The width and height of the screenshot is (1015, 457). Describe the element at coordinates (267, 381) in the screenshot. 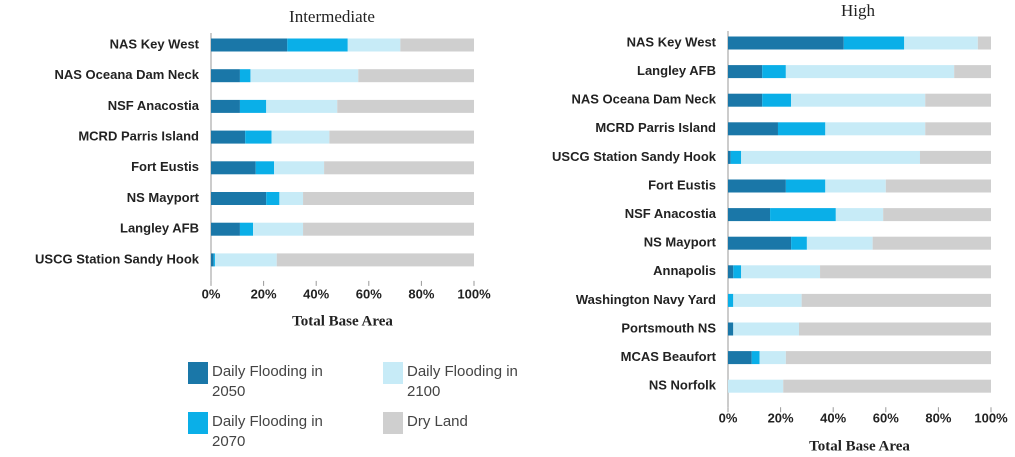

I see `legend-label: Daily Flooding in 2050` at that location.